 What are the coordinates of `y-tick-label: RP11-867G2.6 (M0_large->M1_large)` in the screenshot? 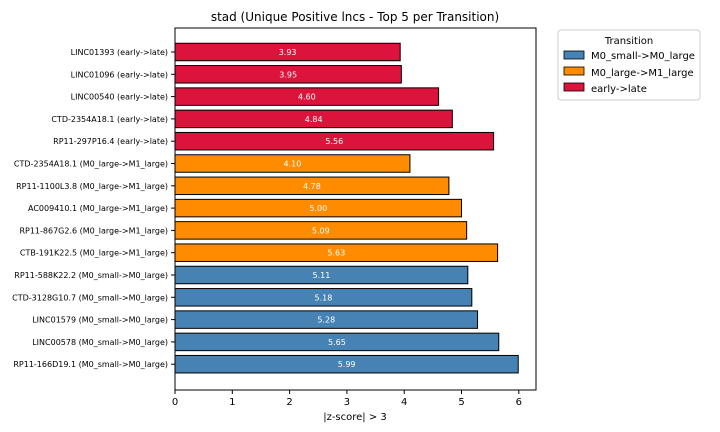 It's located at (93, 230).